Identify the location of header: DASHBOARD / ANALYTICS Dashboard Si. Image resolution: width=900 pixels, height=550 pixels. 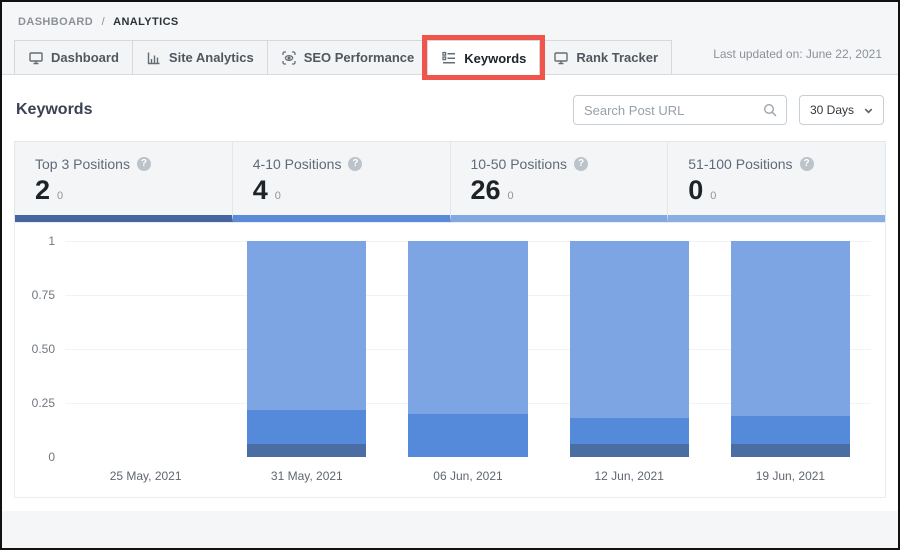
(450, 41).